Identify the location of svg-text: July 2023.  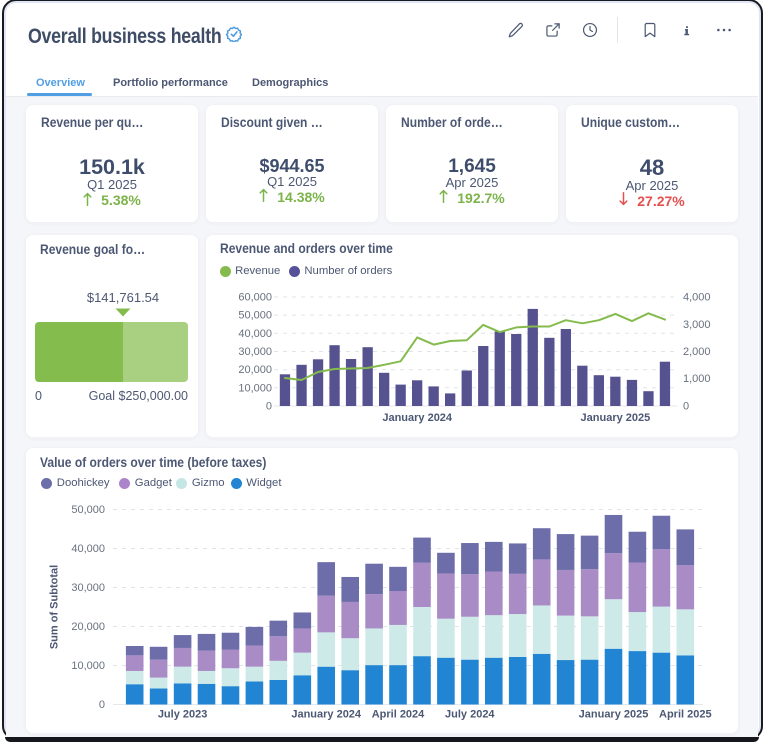
(183, 714).